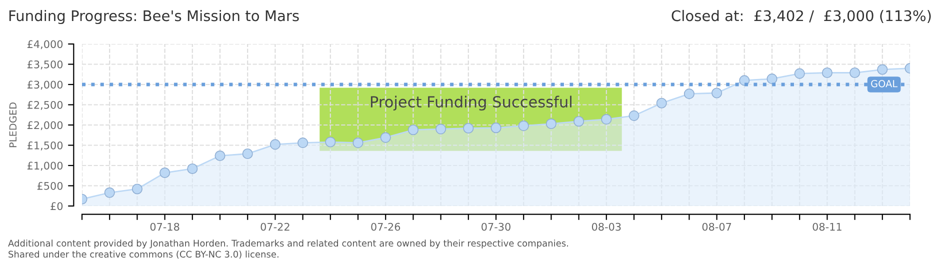 The height and width of the screenshot is (270, 940). What do you see at coordinates (827, 226) in the screenshot?
I see `x-tick-label: 08-11` at bounding box center [827, 226].